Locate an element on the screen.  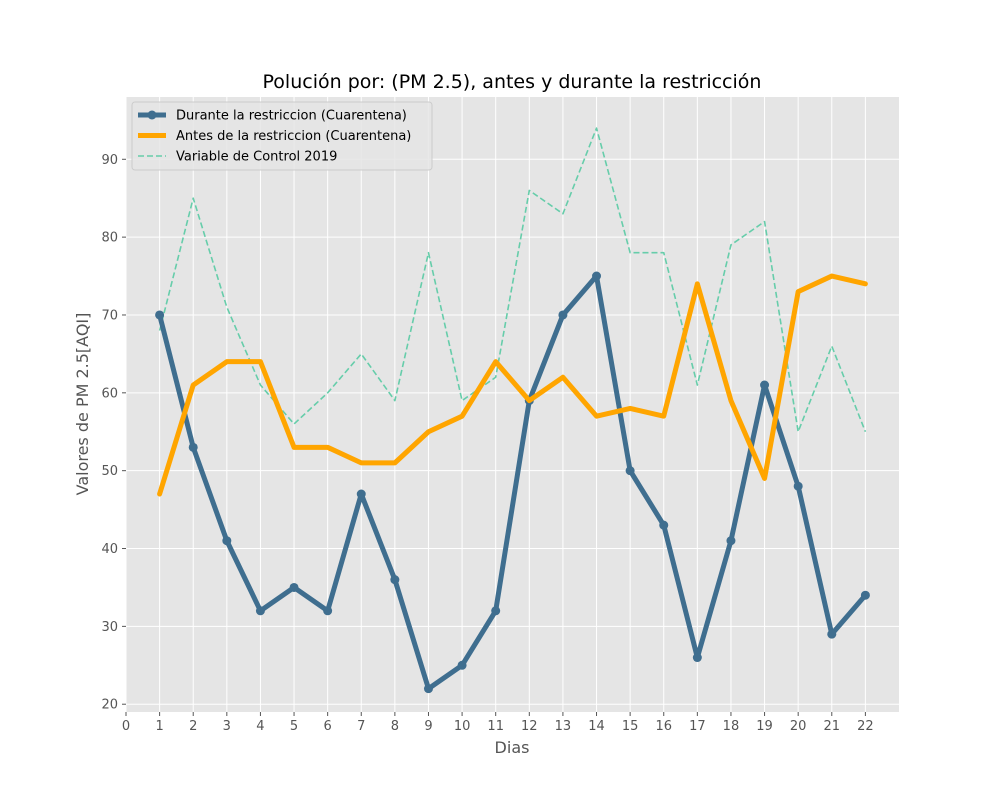
x-tick-label: 3 is located at coordinates (227, 726).